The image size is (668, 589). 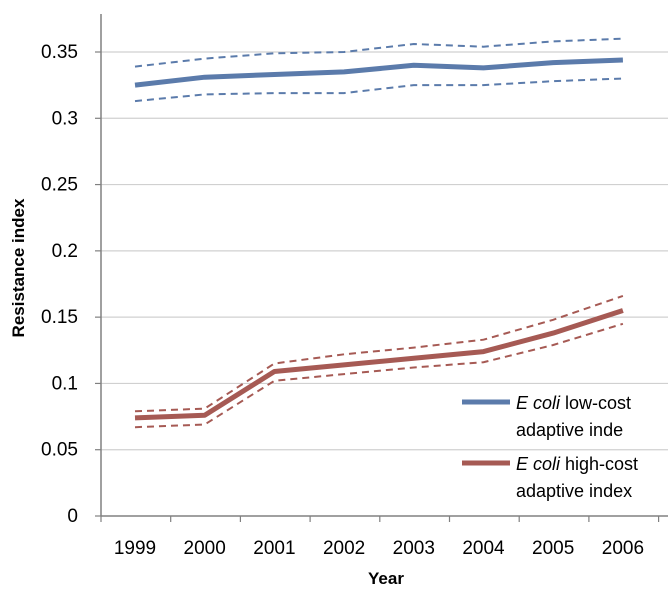 I want to click on y-tick-label: 0.25, so click(x=59, y=185).